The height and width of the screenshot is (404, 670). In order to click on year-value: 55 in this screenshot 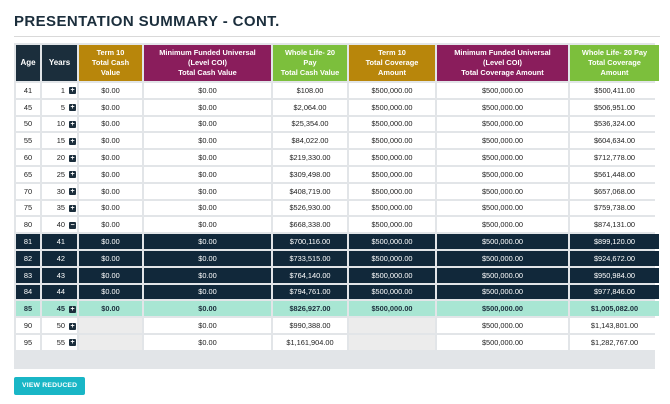, I will do `click(60, 342)`.